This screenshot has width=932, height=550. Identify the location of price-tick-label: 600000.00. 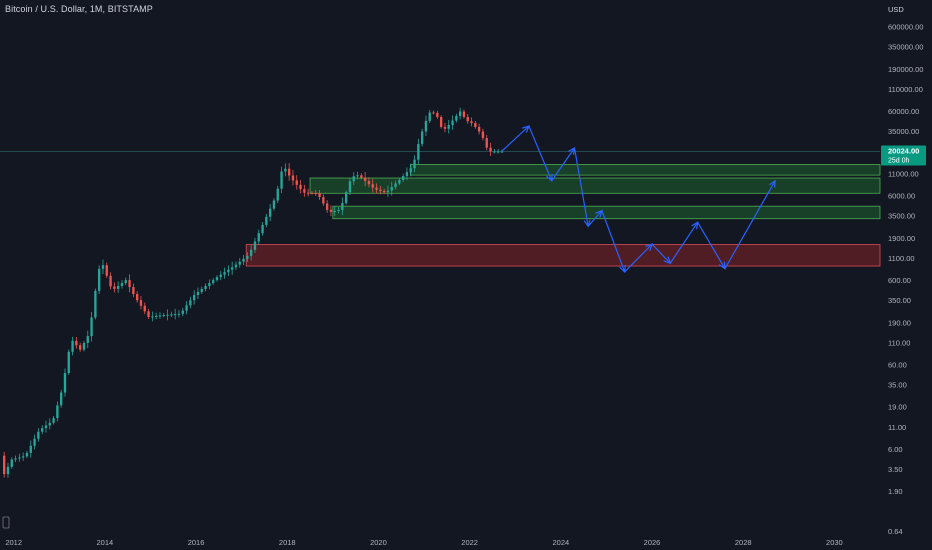
(905, 27).